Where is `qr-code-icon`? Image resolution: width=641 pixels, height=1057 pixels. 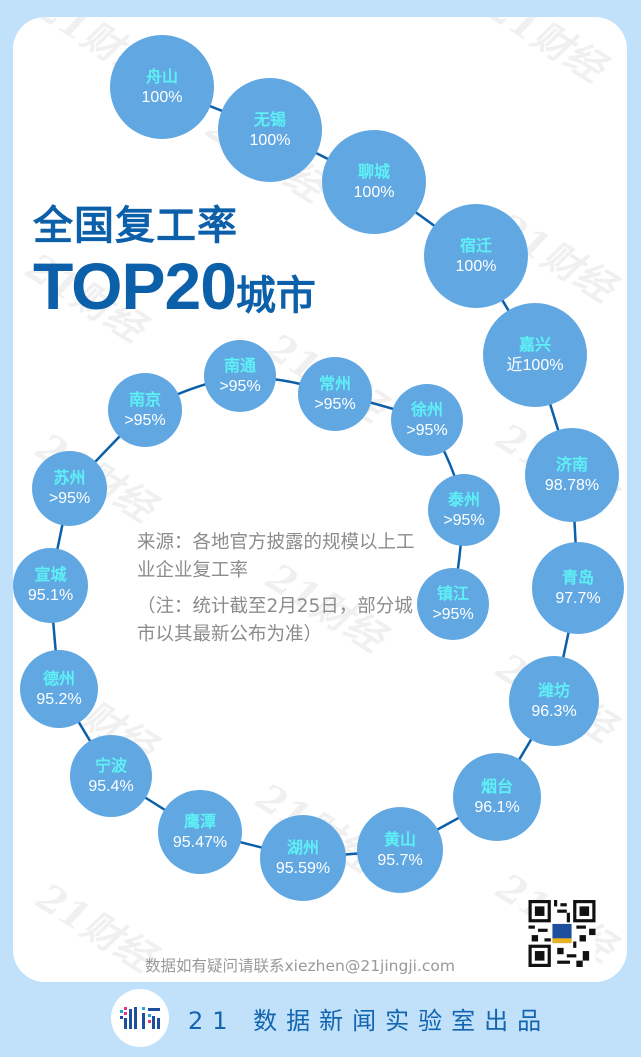
qr-code-icon is located at coordinates (562, 933).